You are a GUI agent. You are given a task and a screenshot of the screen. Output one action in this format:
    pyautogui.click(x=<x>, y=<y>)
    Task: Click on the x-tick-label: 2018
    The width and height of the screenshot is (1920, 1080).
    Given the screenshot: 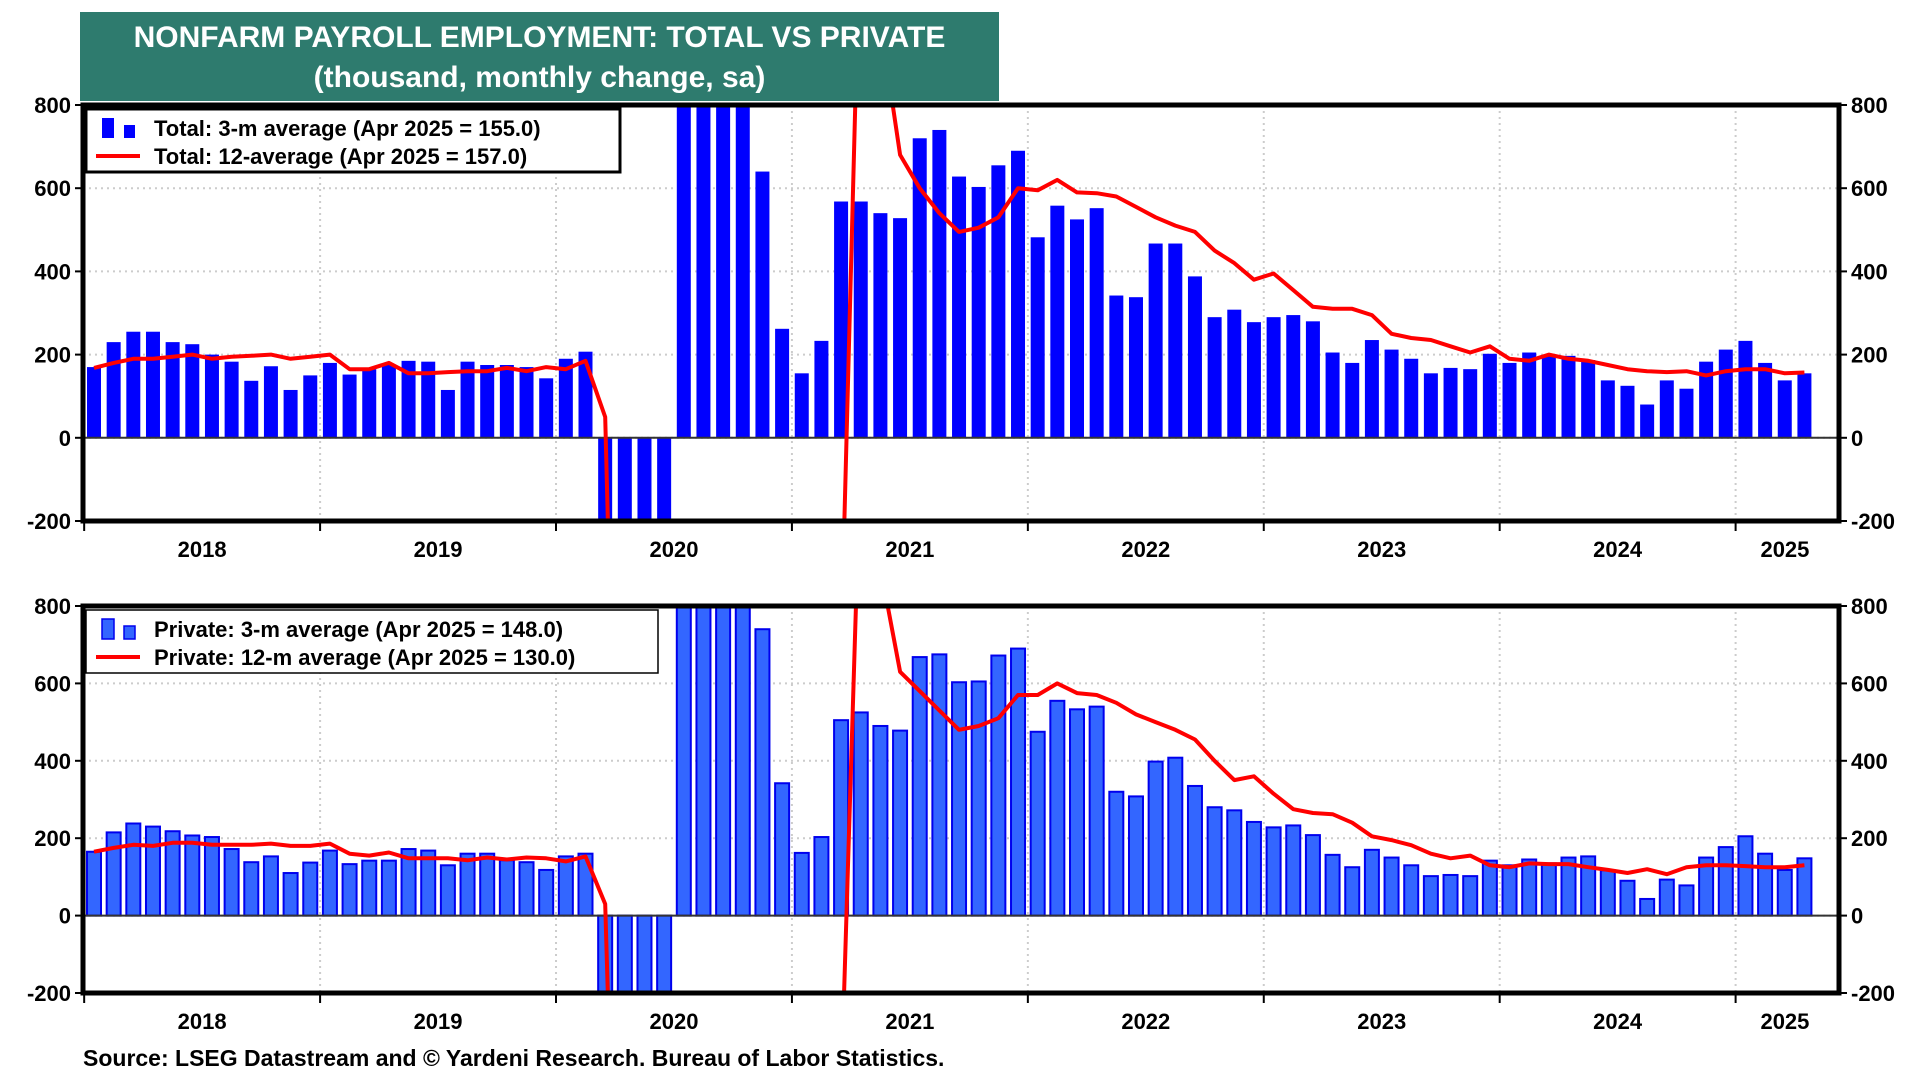 What is the action you would take?
    pyautogui.click(x=202, y=549)
    